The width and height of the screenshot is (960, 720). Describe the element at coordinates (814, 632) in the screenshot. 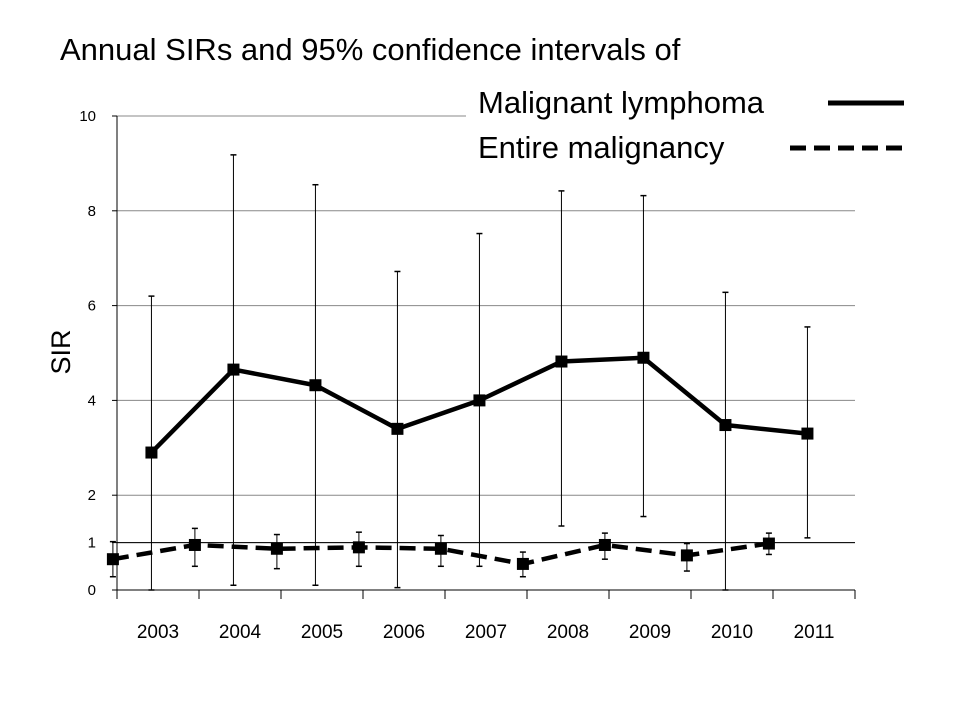

I see `x-tick-label-2011: 2011` at that location.